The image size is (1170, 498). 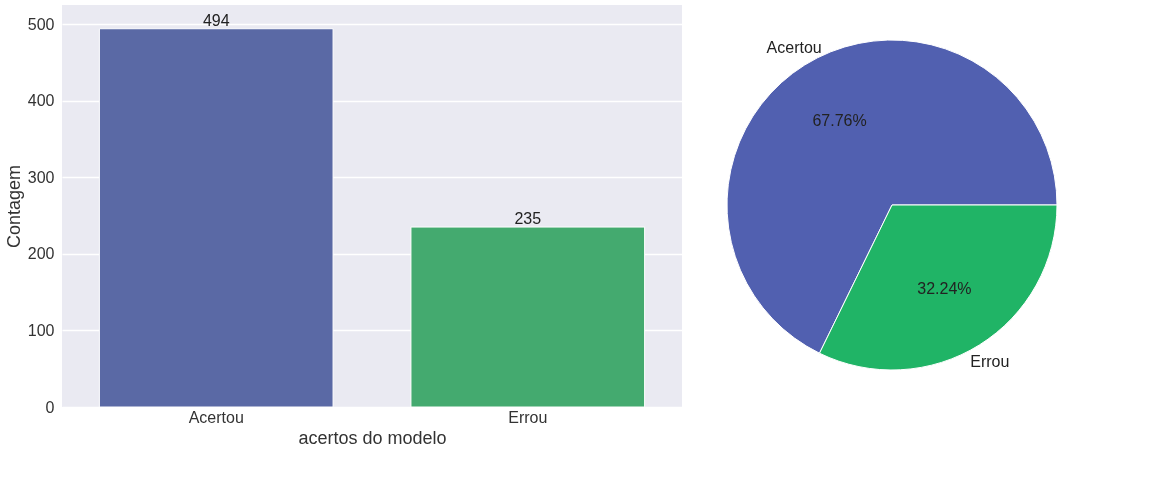 What do you see at coordinates (528, 219) in the screenshot?
I see `data-label: 235` at bounding box center [528, 219].